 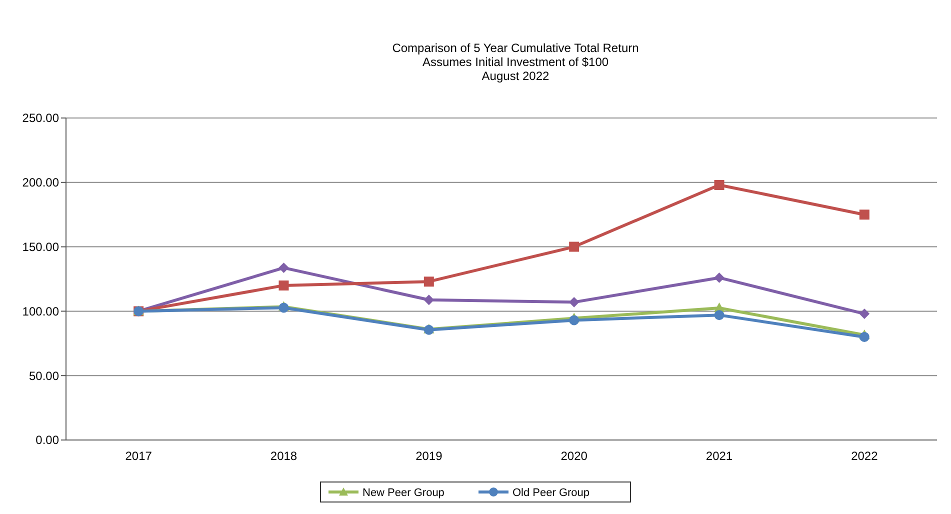 What do you see at coordinates (138, 456) in the screenshot?
I see `x-tick-label: 2017` at bounding box center [138, 456].